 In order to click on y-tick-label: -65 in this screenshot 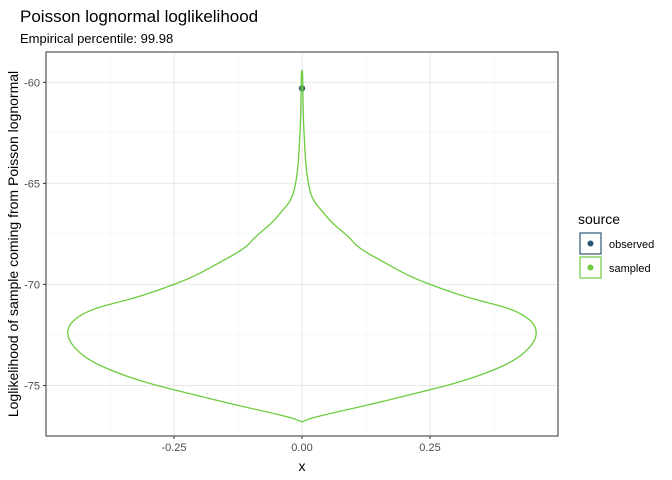, I will do `click(32, 184)`.